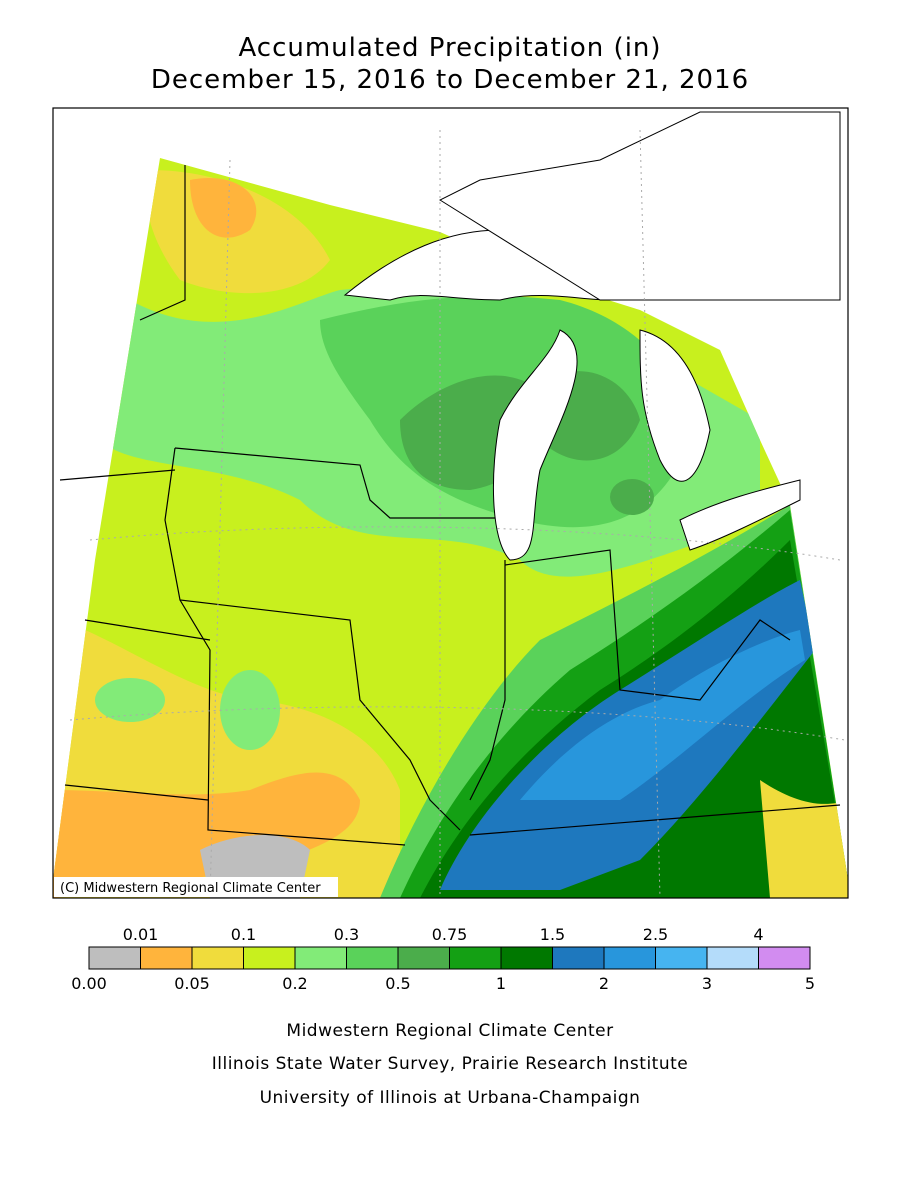 The height and width of the screenshot is (1204, 900). I want to click on legend-label: 3, so click(707, 983).